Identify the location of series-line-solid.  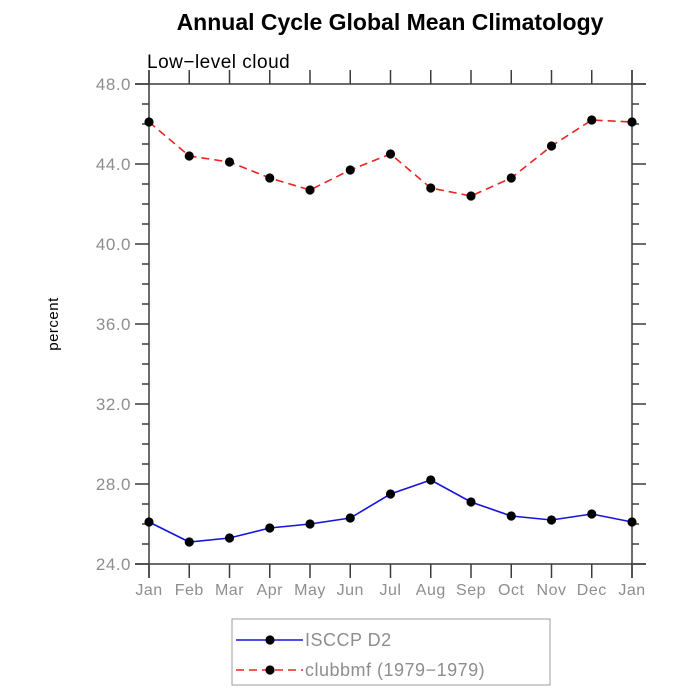
(390, 511).